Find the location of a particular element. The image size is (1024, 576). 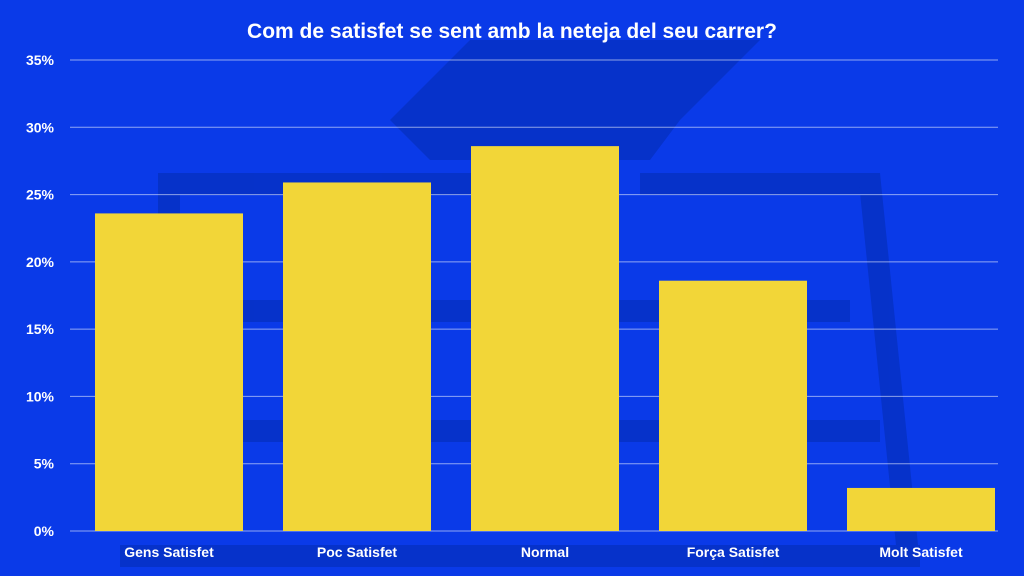

x-category-label: Normal is located at coordinates (545, 552).